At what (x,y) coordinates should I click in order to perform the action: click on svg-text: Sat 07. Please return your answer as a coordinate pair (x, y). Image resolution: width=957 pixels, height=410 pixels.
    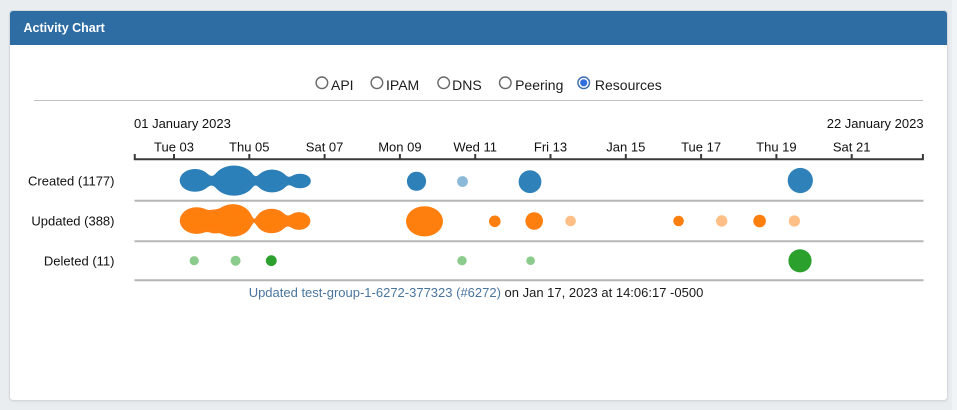
    Looking at the image, I should click on (325, 146).